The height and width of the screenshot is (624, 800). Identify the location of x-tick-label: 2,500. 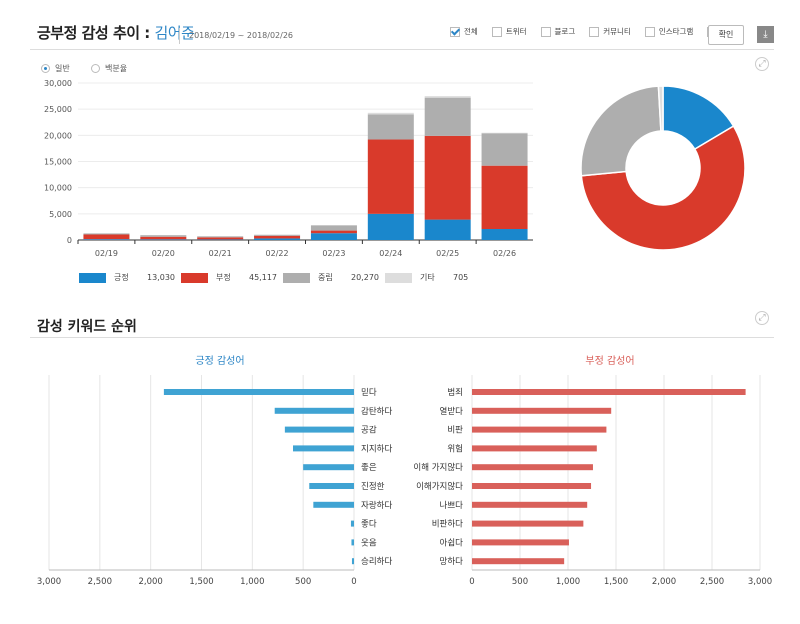
(100, 582).